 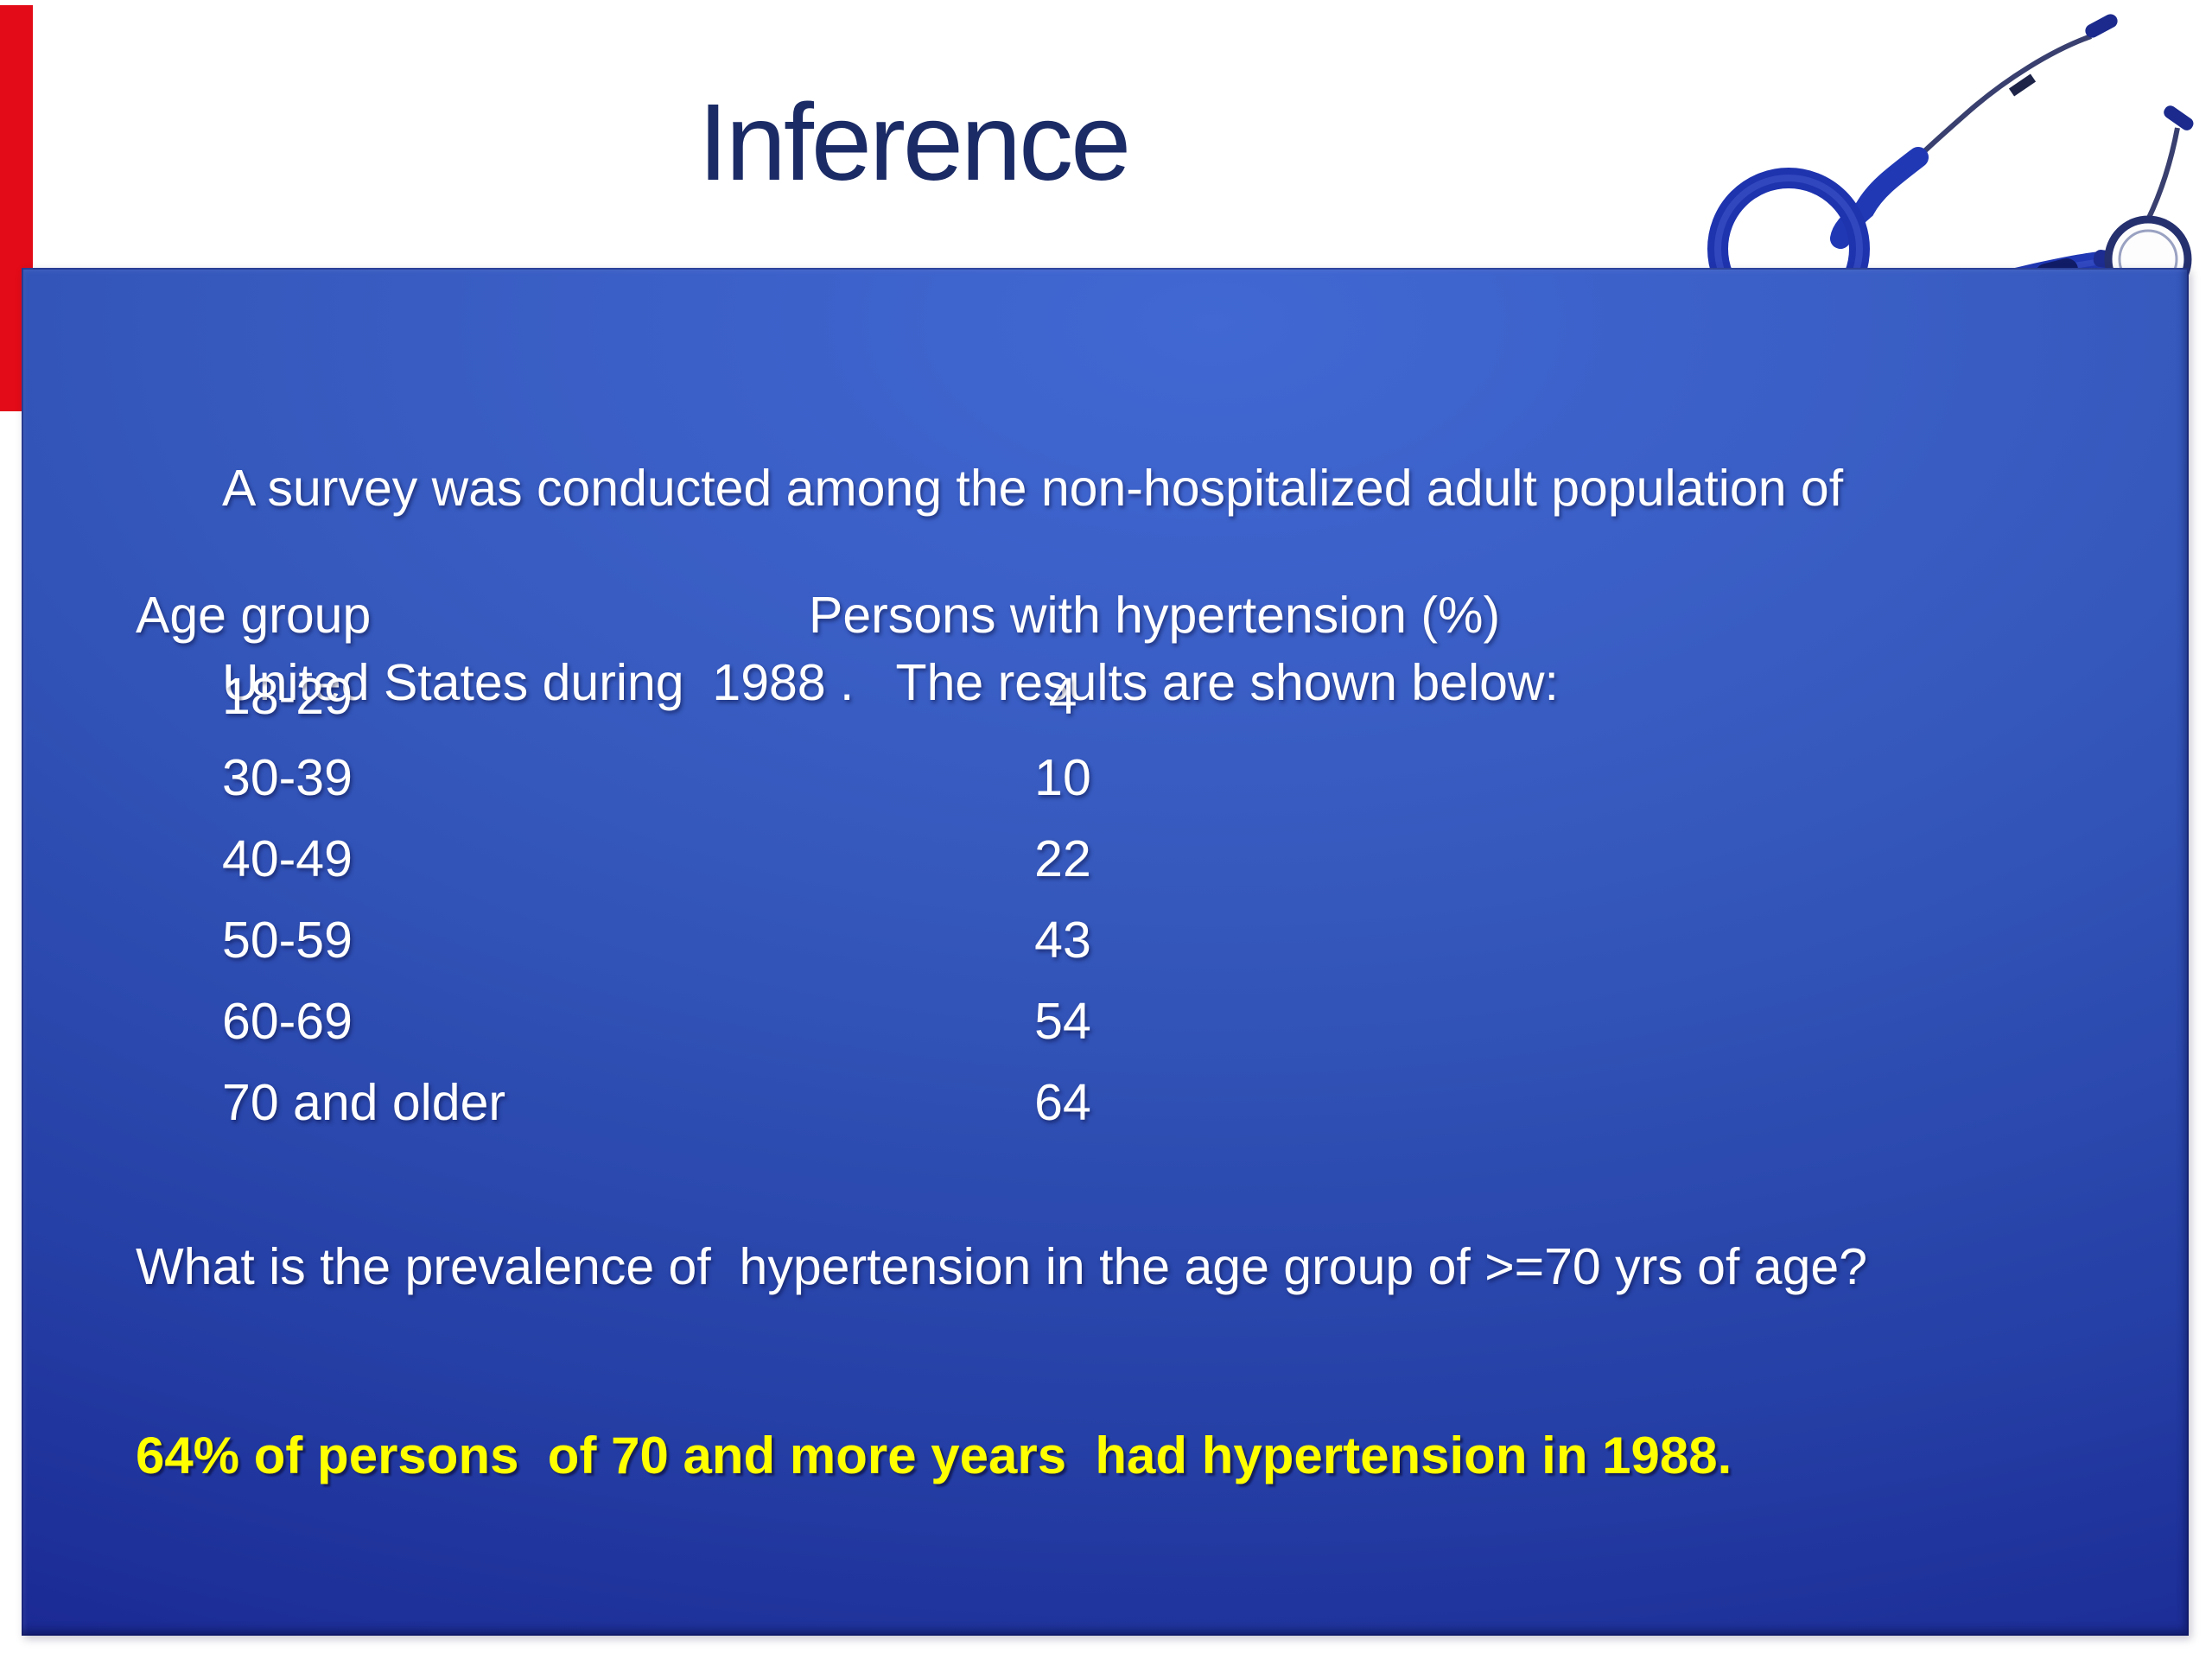 What do you see at coordinates (1062, 940) in the screenshot?
I see `value-cell: 43` at bounding box center [1062, 940].